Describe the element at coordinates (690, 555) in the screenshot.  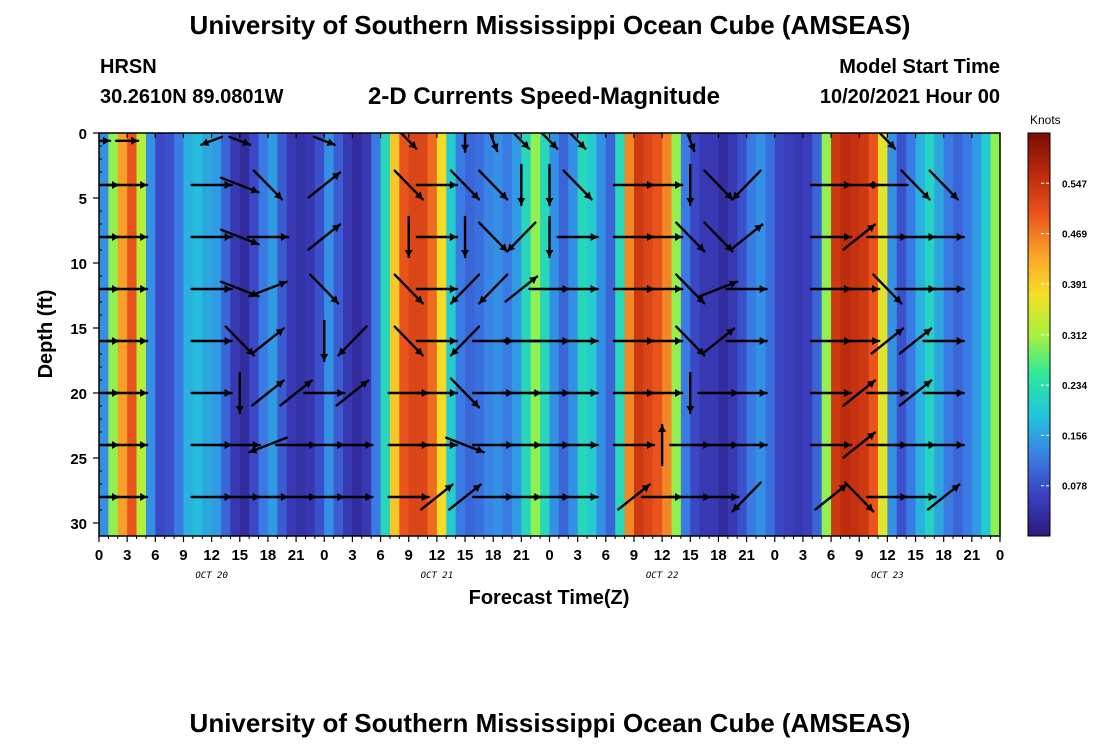
I see `x-tick-label: 15` at that location.